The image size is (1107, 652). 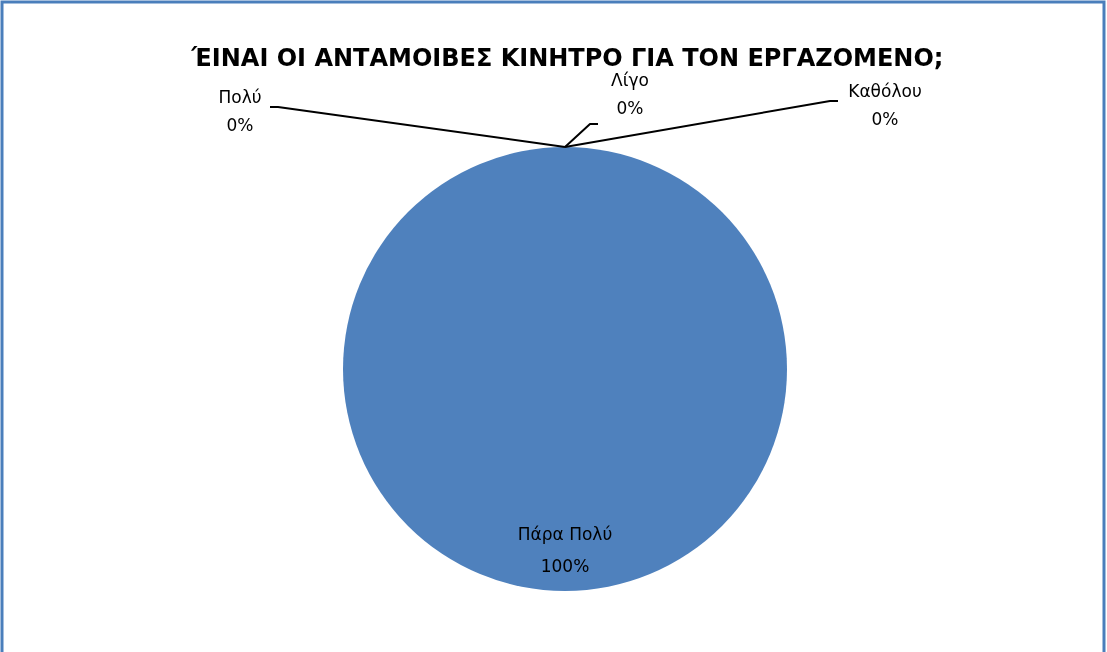 What do you see at coordinates (885, 91) in the screenshot?
I see `category-label: Καθόλου` at bounding box center [885, 91].